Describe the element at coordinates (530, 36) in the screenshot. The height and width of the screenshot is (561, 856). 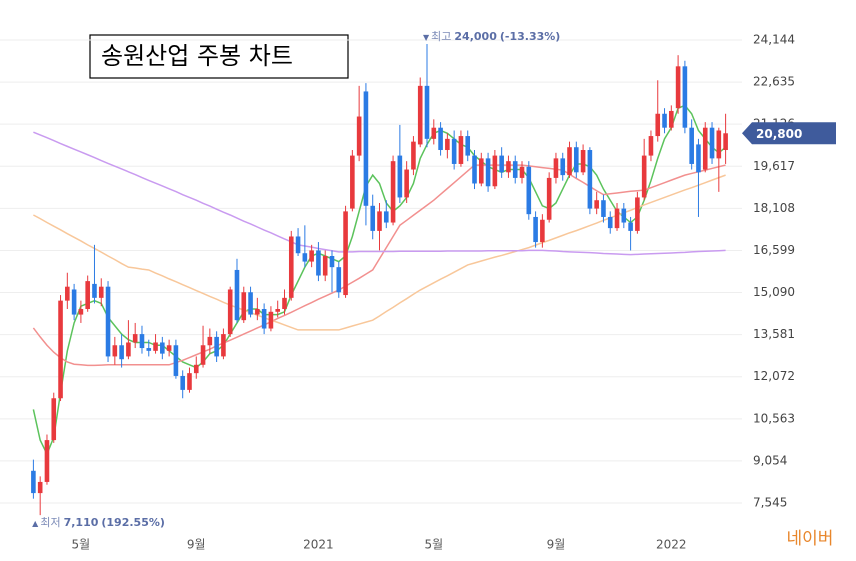
I see `annotation-change: (-13.33%)` at that location.